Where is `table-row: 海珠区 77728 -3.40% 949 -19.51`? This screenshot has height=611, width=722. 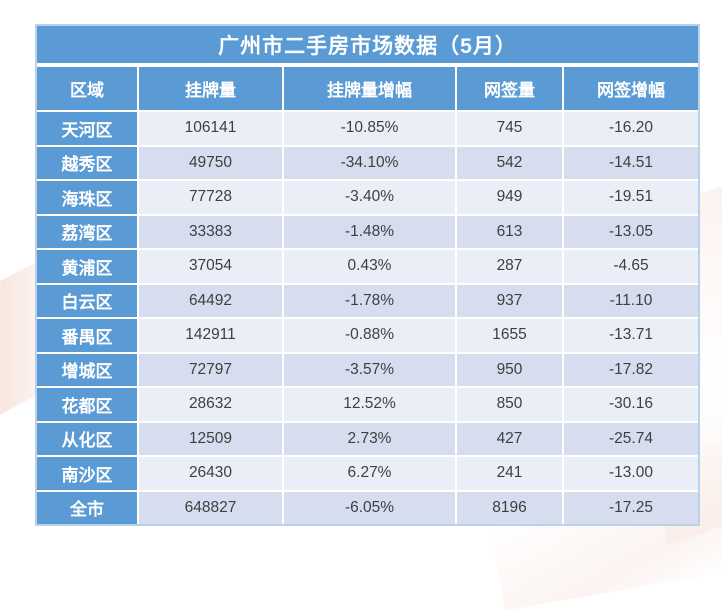
table-row: 海珠区 77728 -3.40% 949 -19.51 is located at coordinates (367, 197).